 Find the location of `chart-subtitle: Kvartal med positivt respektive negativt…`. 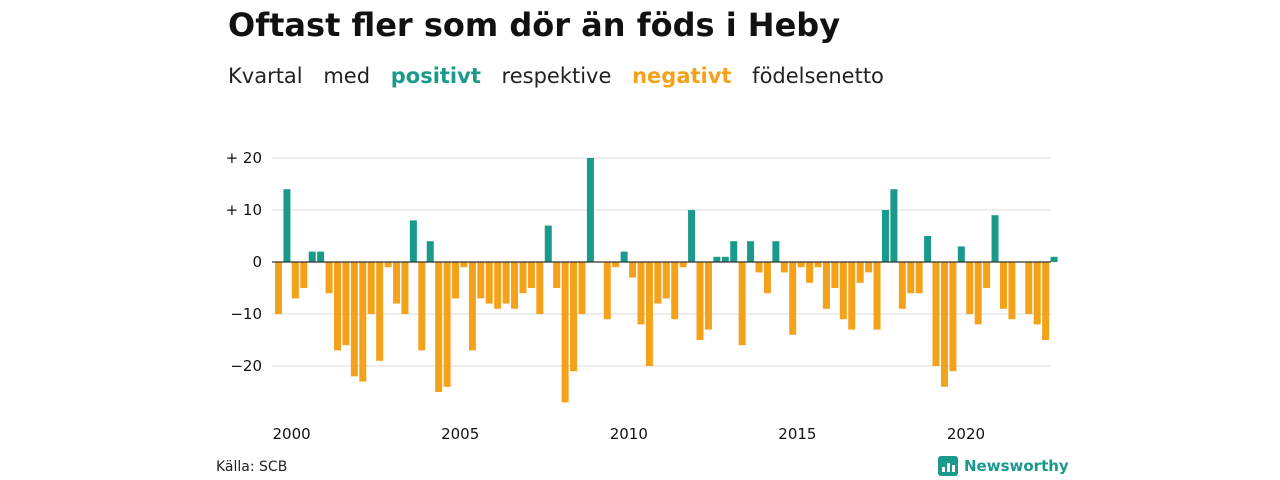

chart-subtitle: Kvartal med positivt respektive negativt… is located at coordinates (562, 76).